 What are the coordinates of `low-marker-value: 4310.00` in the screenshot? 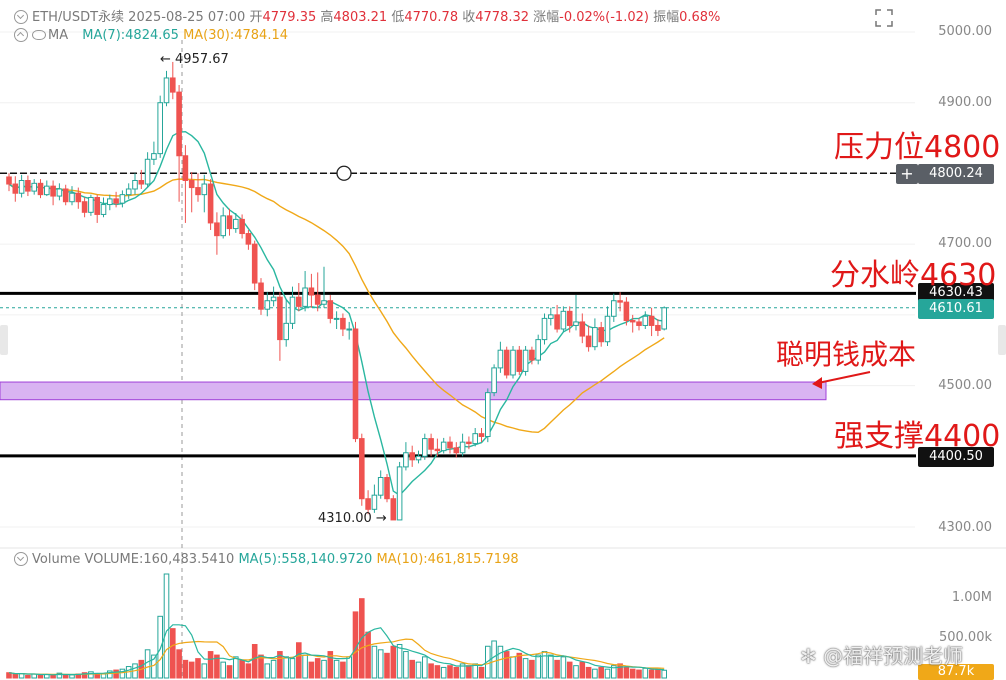 It's located at (345, 518).